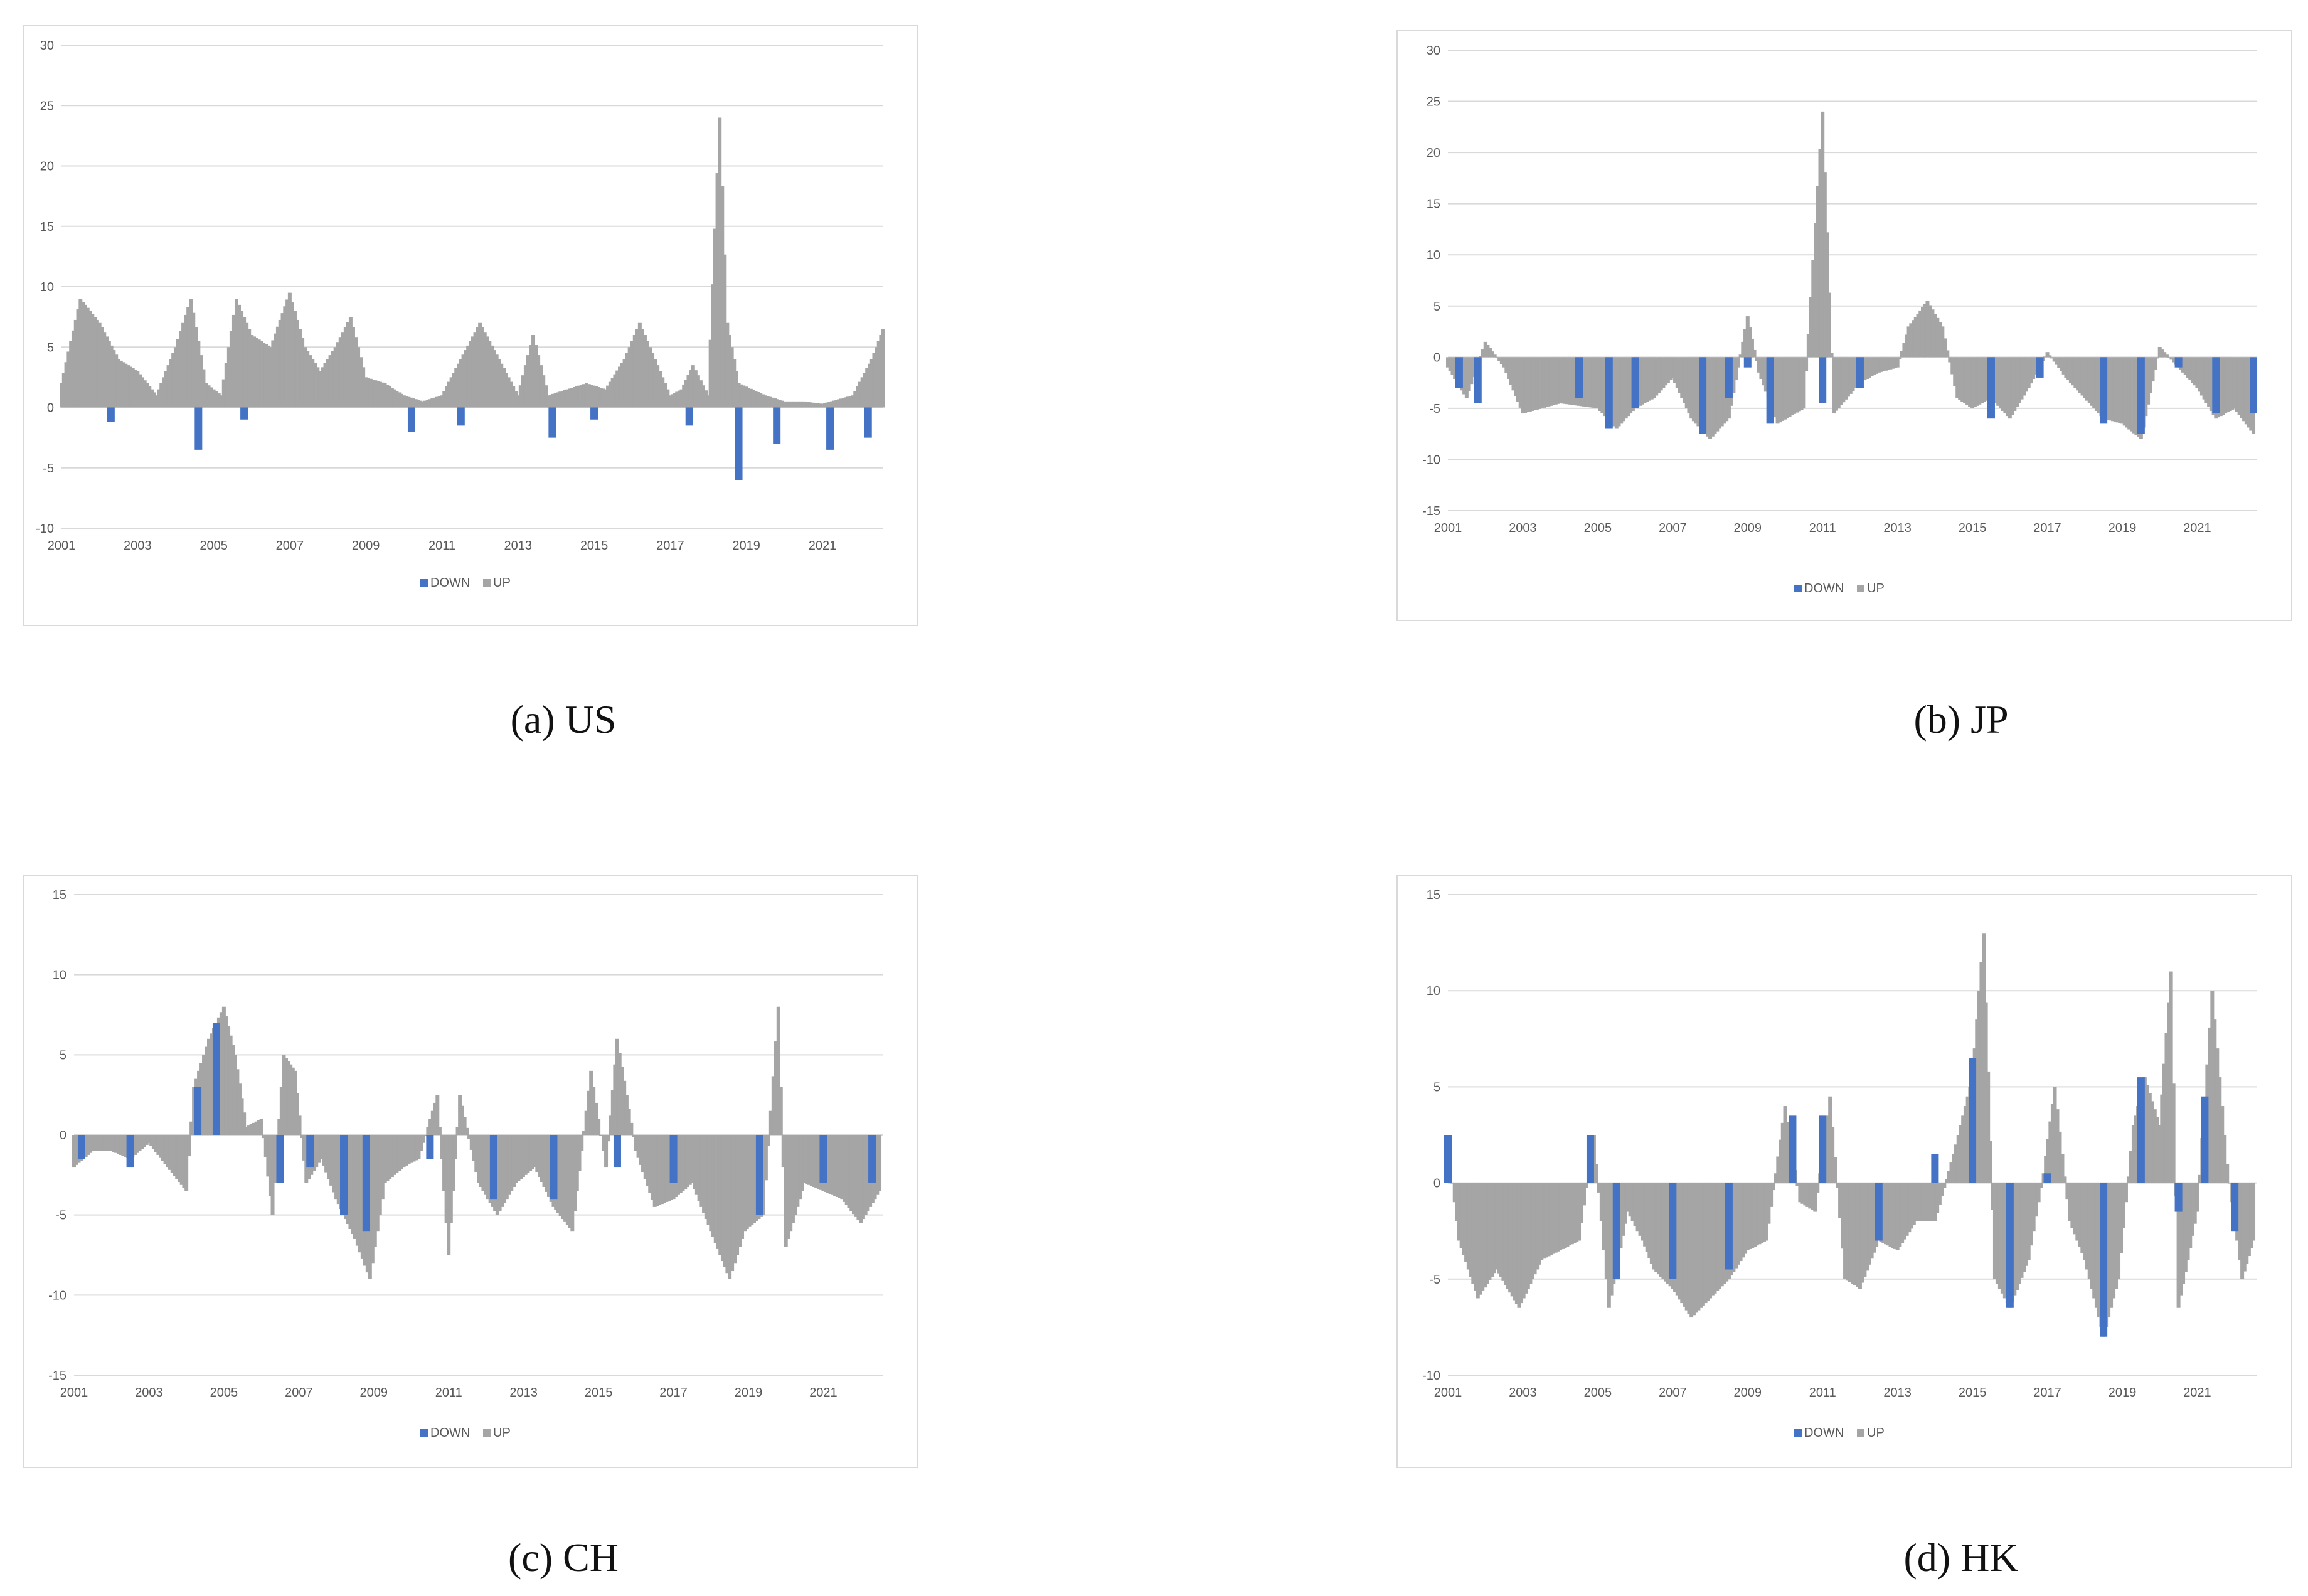  Describe the element at coordinates (823, 546) in the screenshot. I see `x-tick-label: 2021` at that location.